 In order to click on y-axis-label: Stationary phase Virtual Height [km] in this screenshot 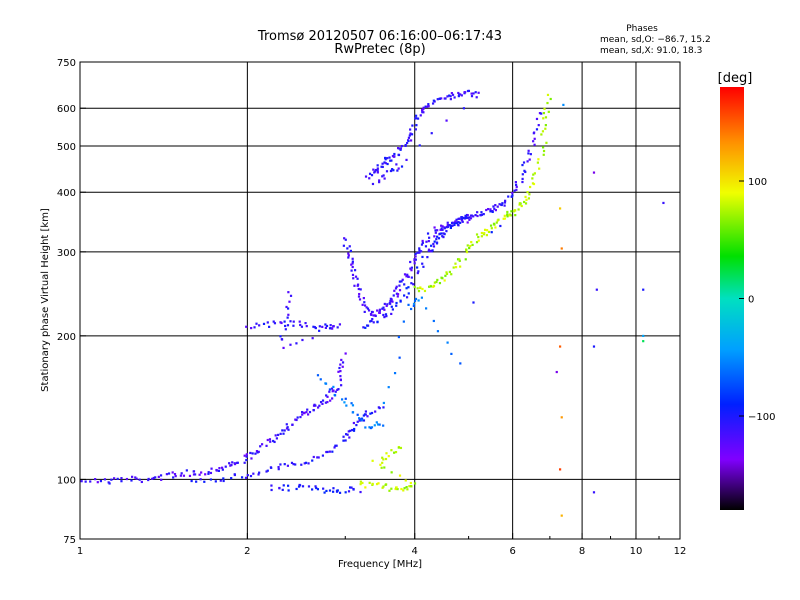, I will do `click(45, 300)`.